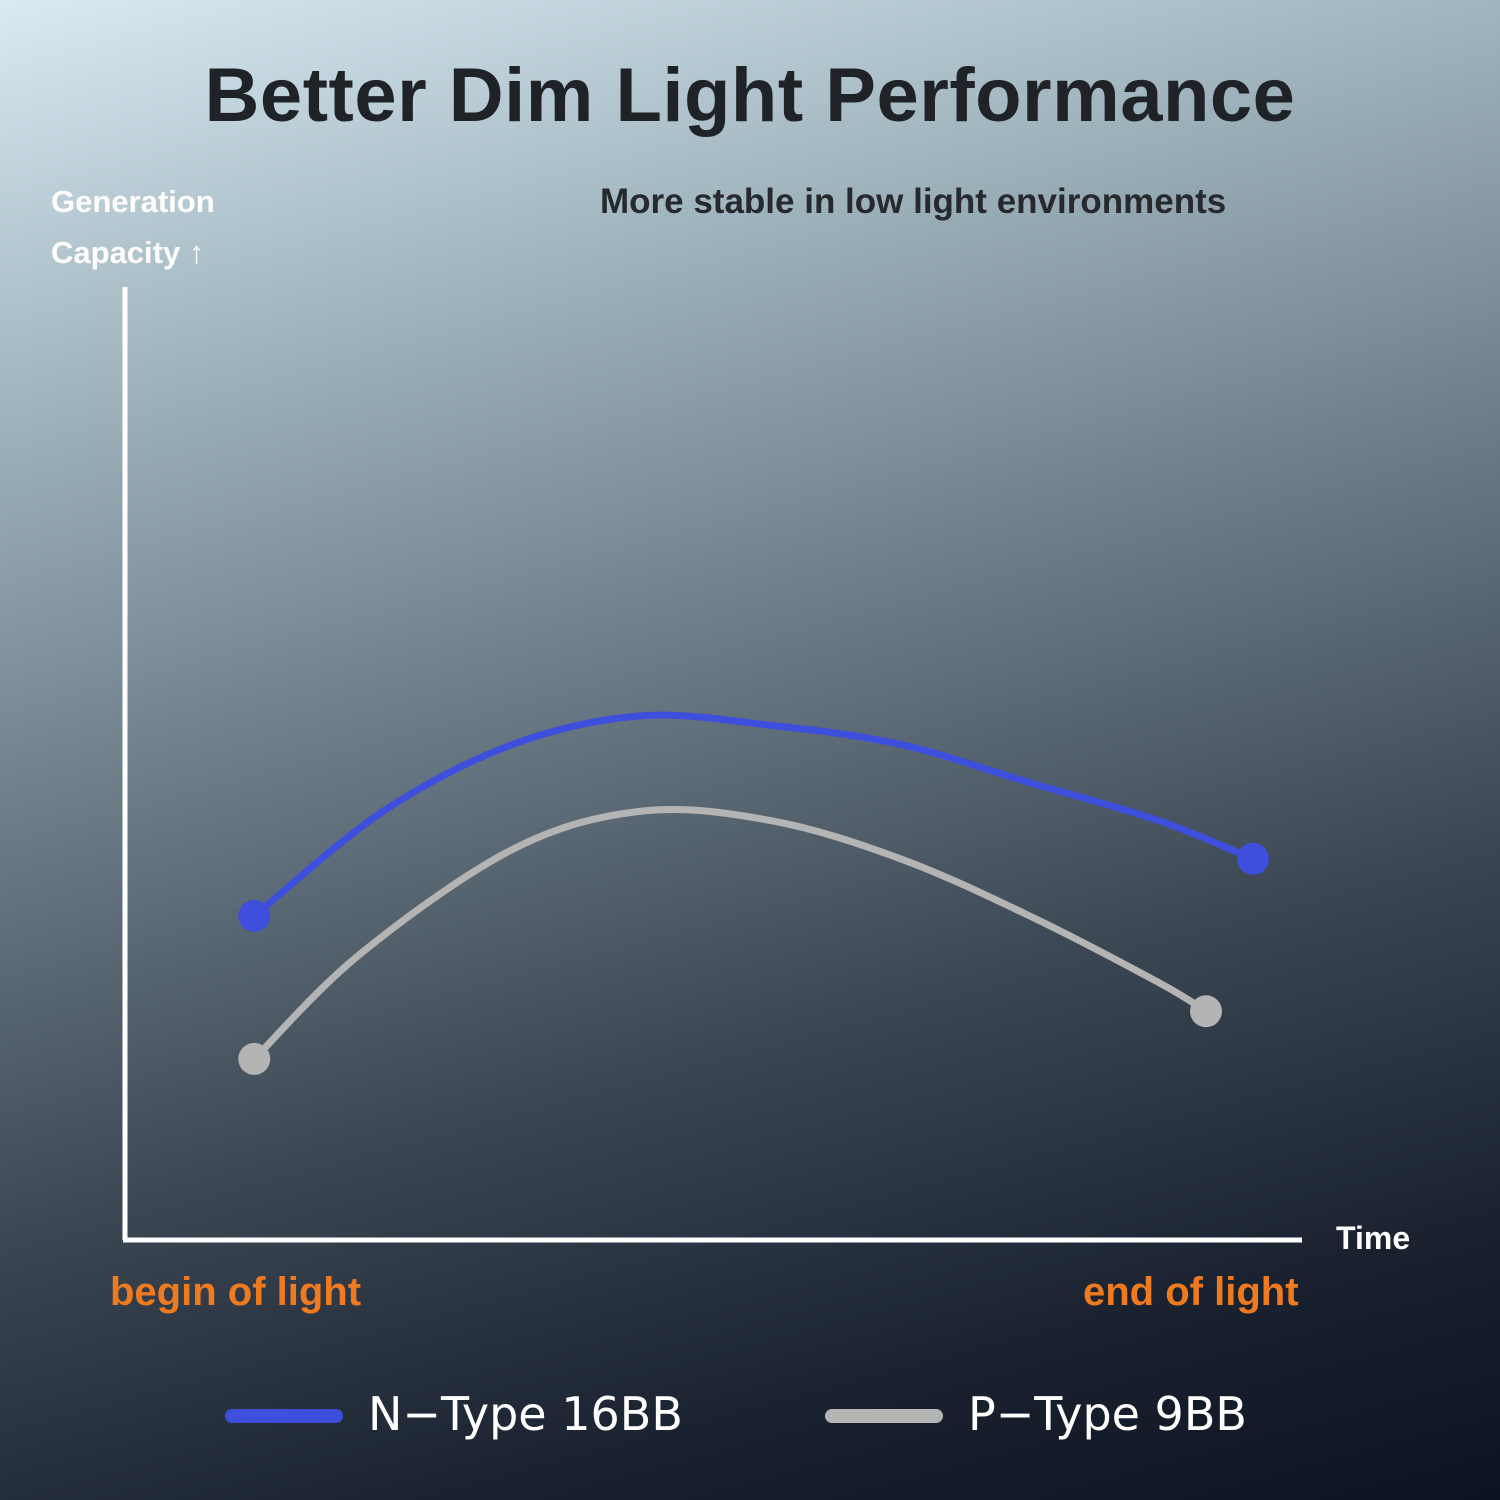  I want to click on x-tick-label-end: end of light, so click(1191, 1292).